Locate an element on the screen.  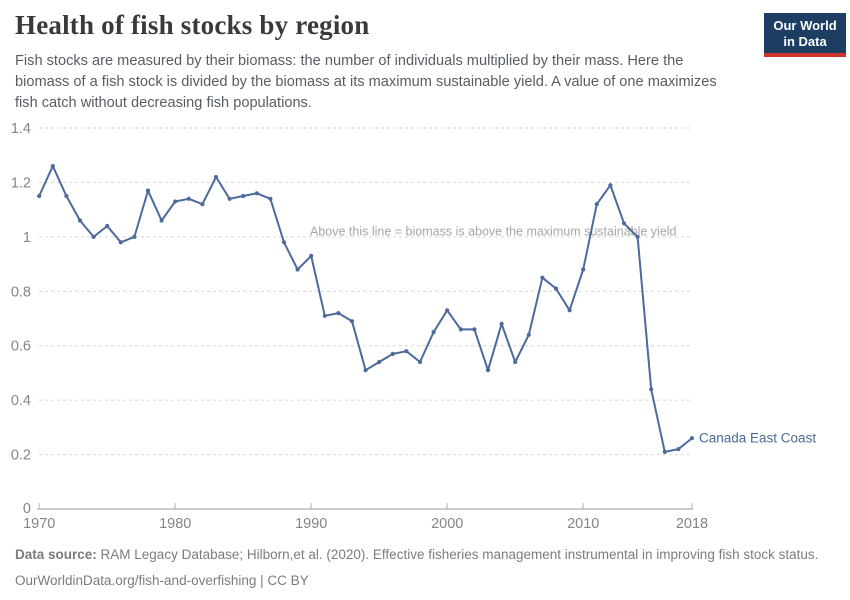
y-tick-label: 1 is located at coordinates (27, 238).